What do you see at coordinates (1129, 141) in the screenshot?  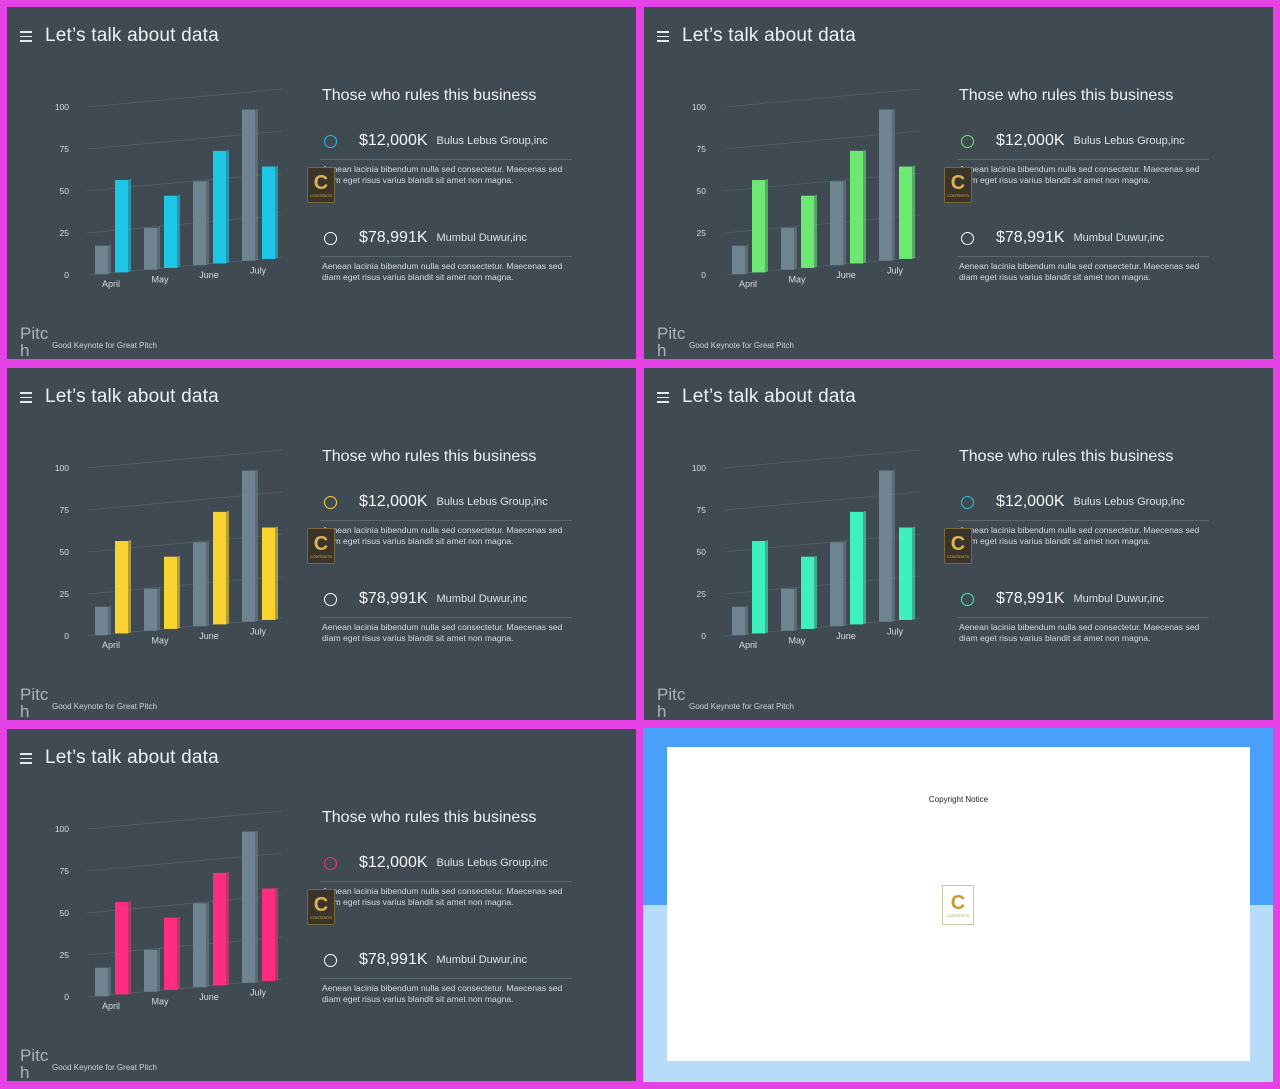 I see `entry-company: Bulus Lebus Group,inc` at bounding box center [1129, 141].